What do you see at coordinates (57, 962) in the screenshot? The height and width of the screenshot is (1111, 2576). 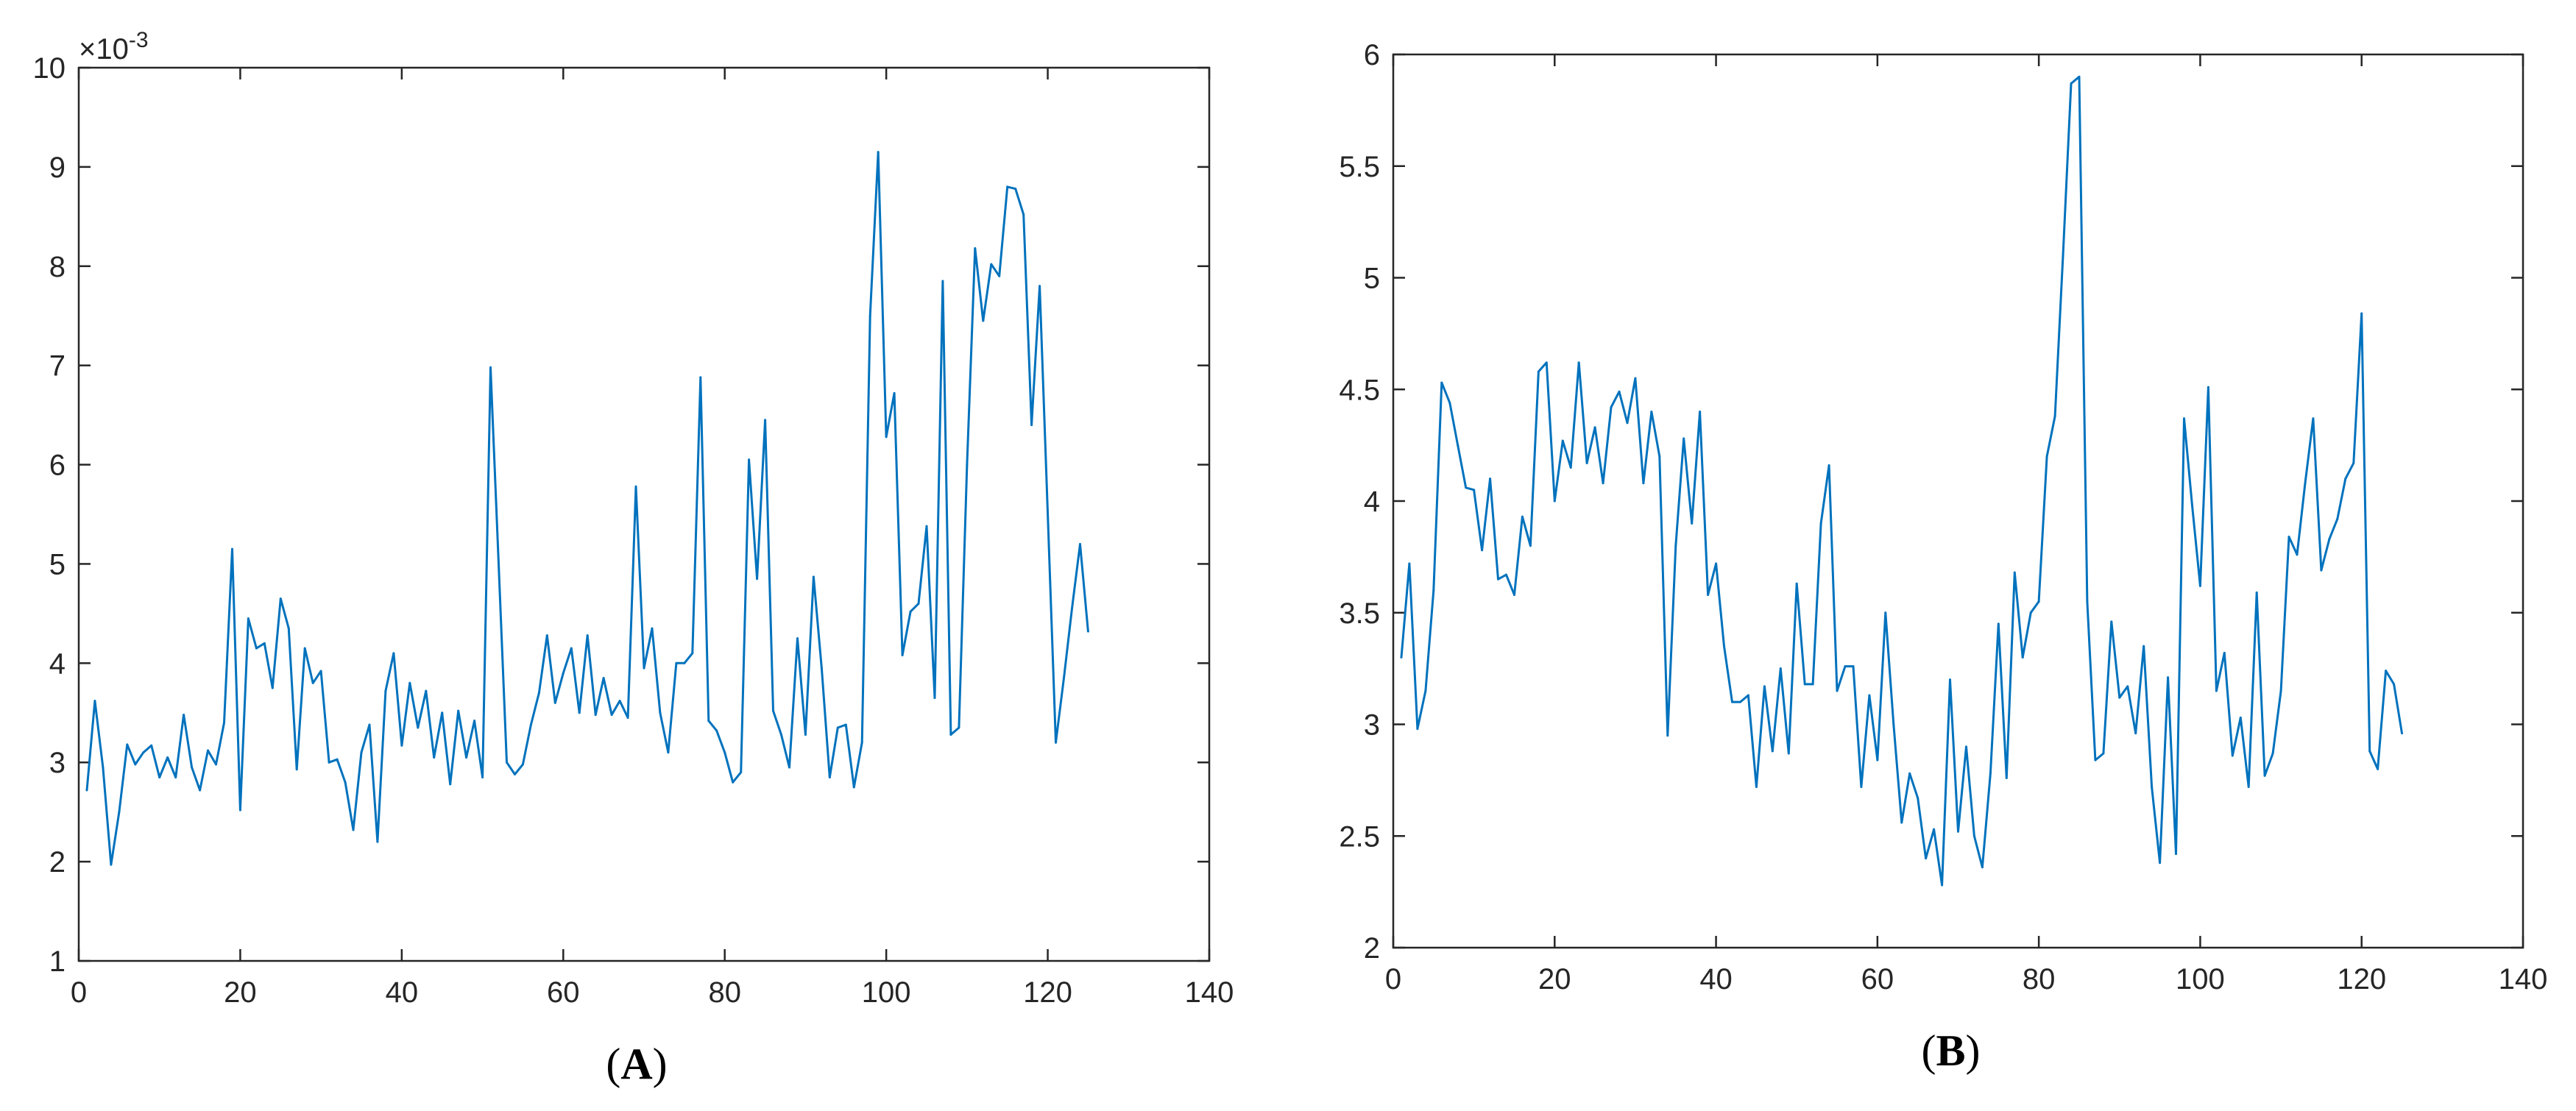 I see `y-tick-label: 1` at bounding box center [57, 962].